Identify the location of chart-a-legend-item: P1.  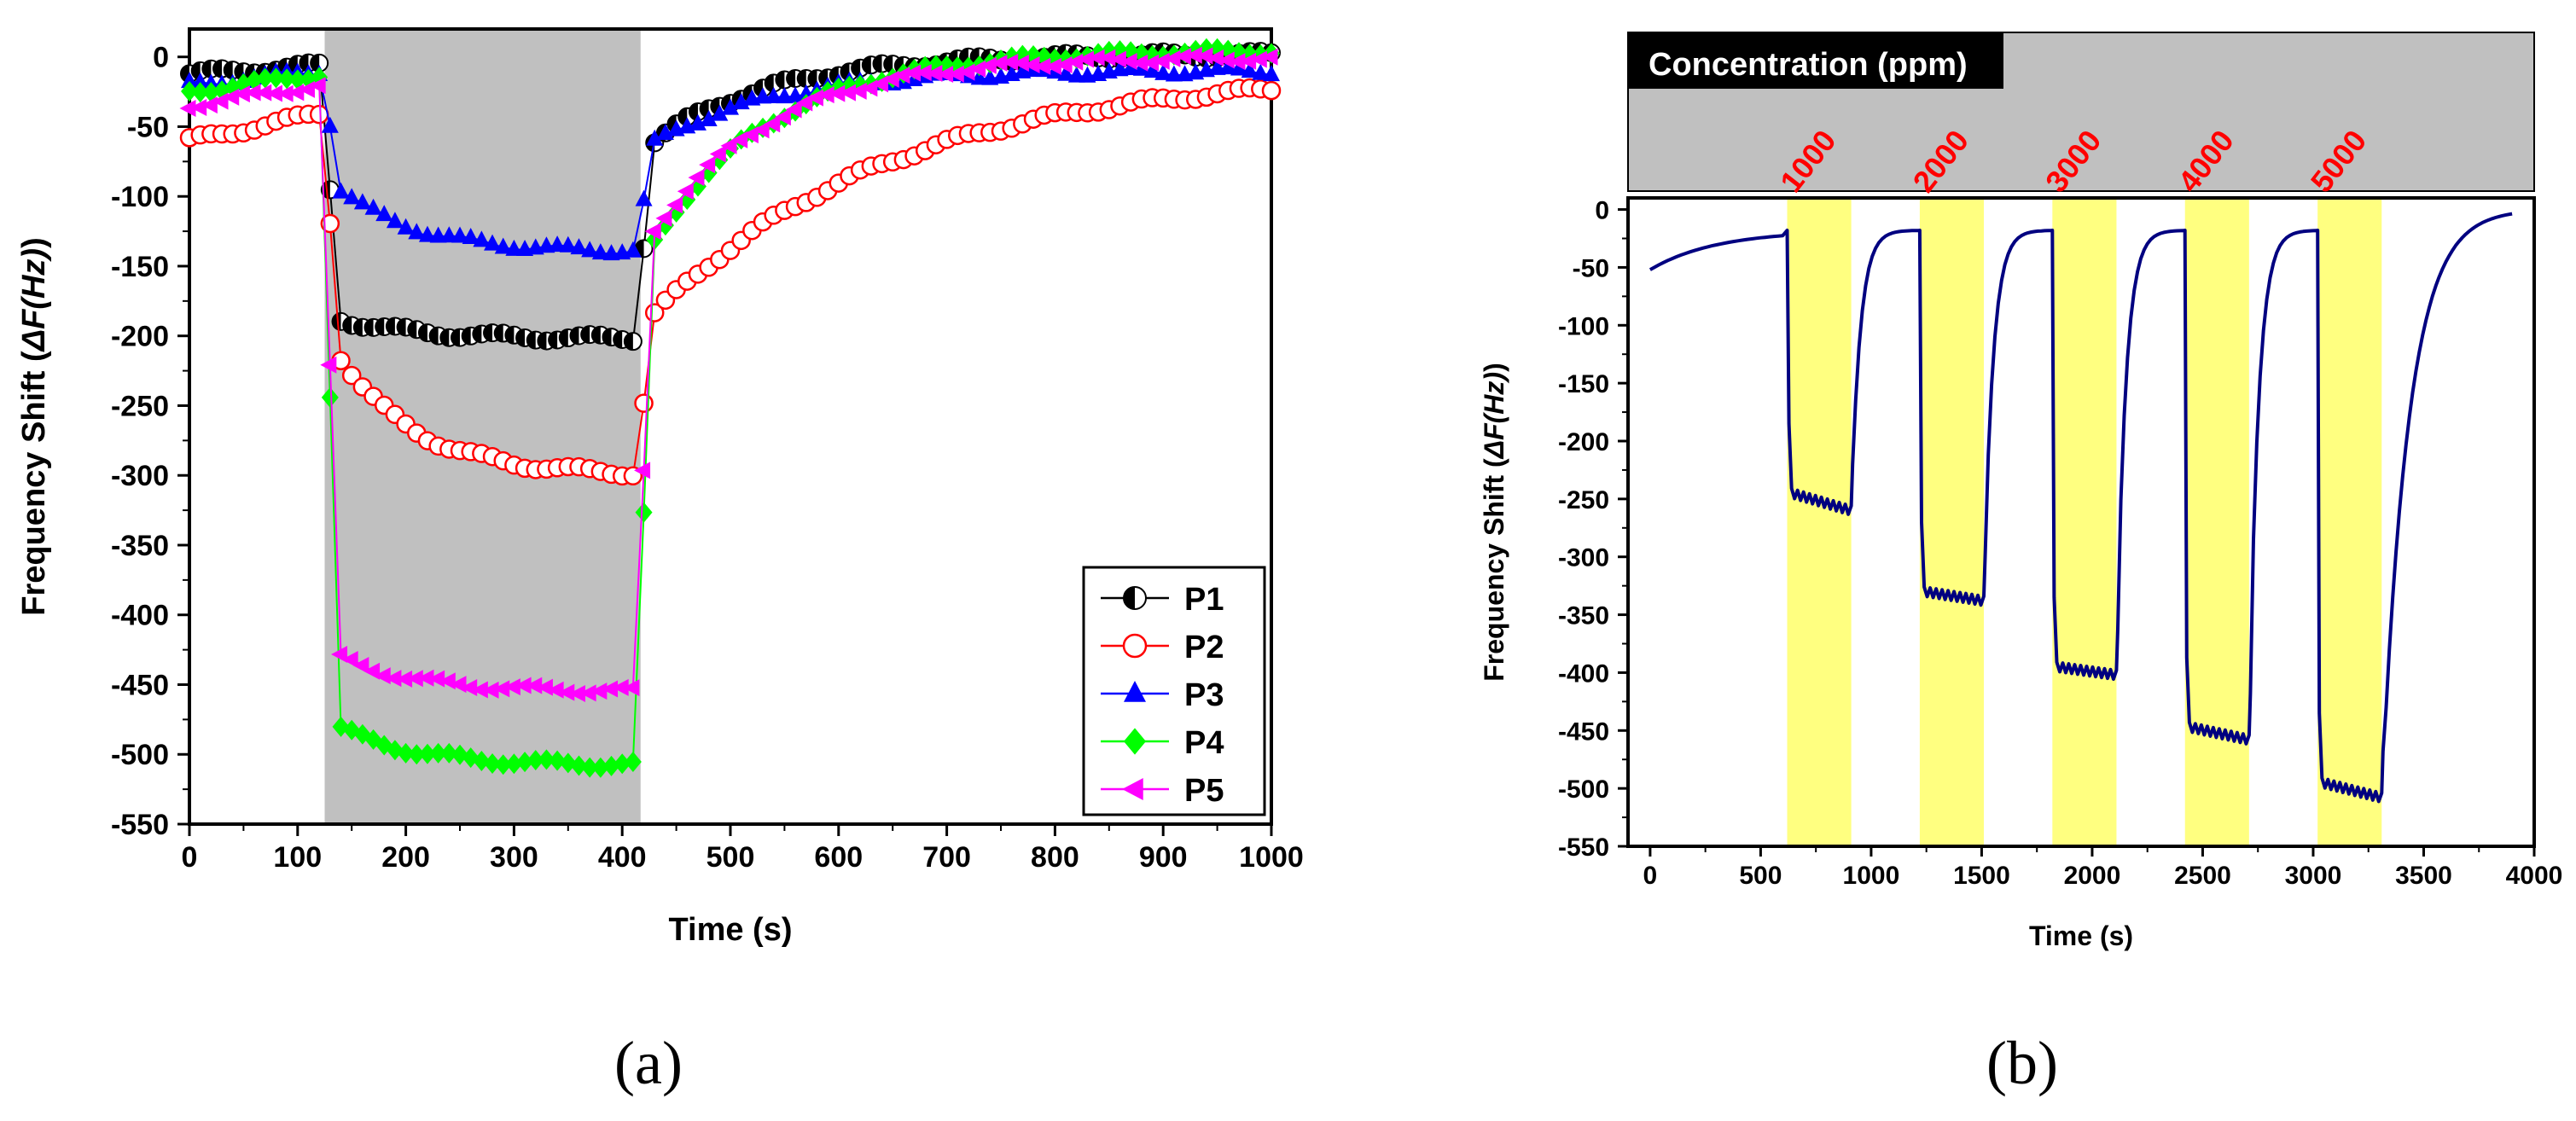
(1162, 600).